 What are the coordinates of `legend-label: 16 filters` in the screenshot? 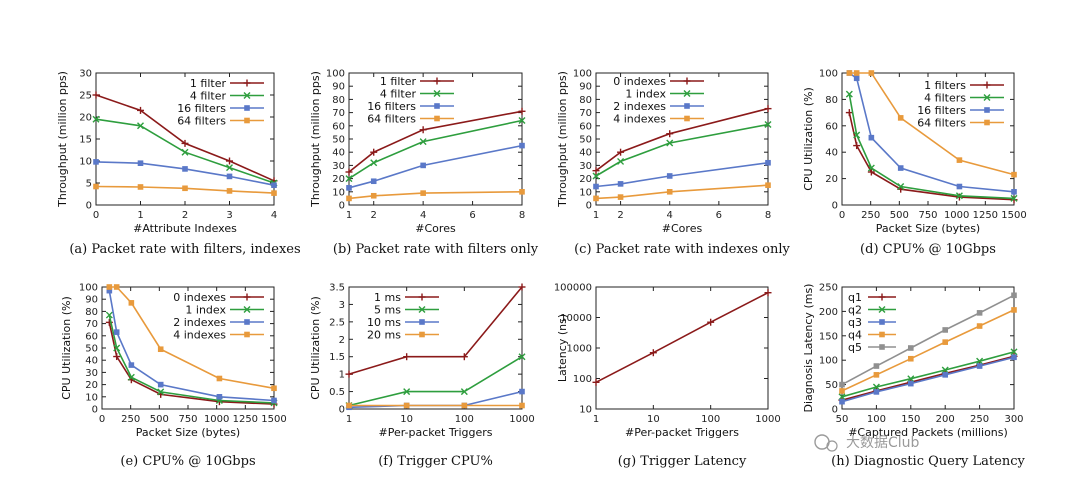 It's located at (201, 108).